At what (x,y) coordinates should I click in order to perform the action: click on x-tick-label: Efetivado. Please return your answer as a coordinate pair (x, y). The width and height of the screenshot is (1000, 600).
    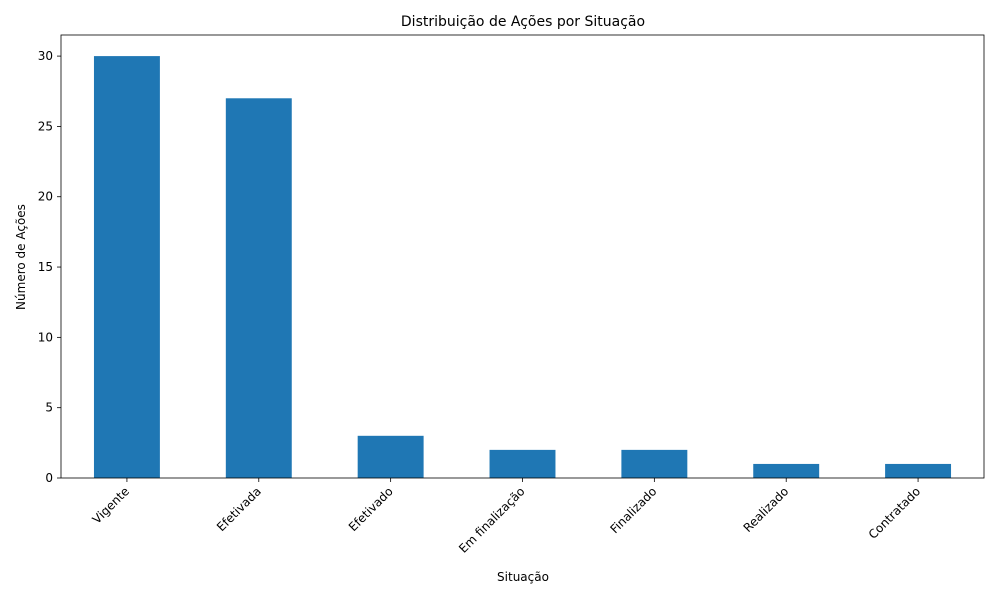
    Looking at the image, I should click on (371, 509).